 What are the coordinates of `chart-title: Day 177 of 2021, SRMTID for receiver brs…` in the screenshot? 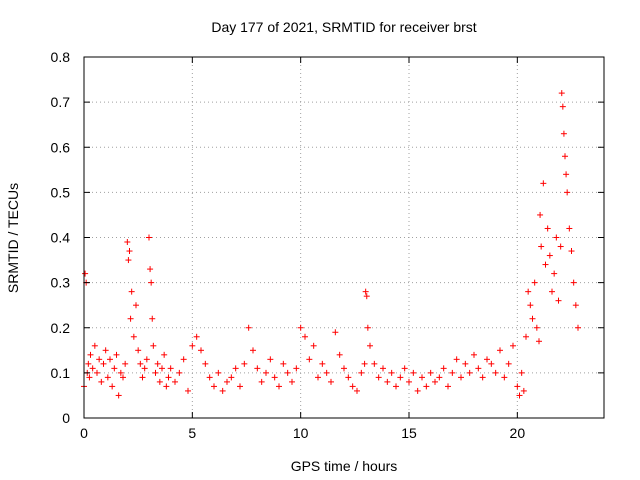 It's located at (343, 27).